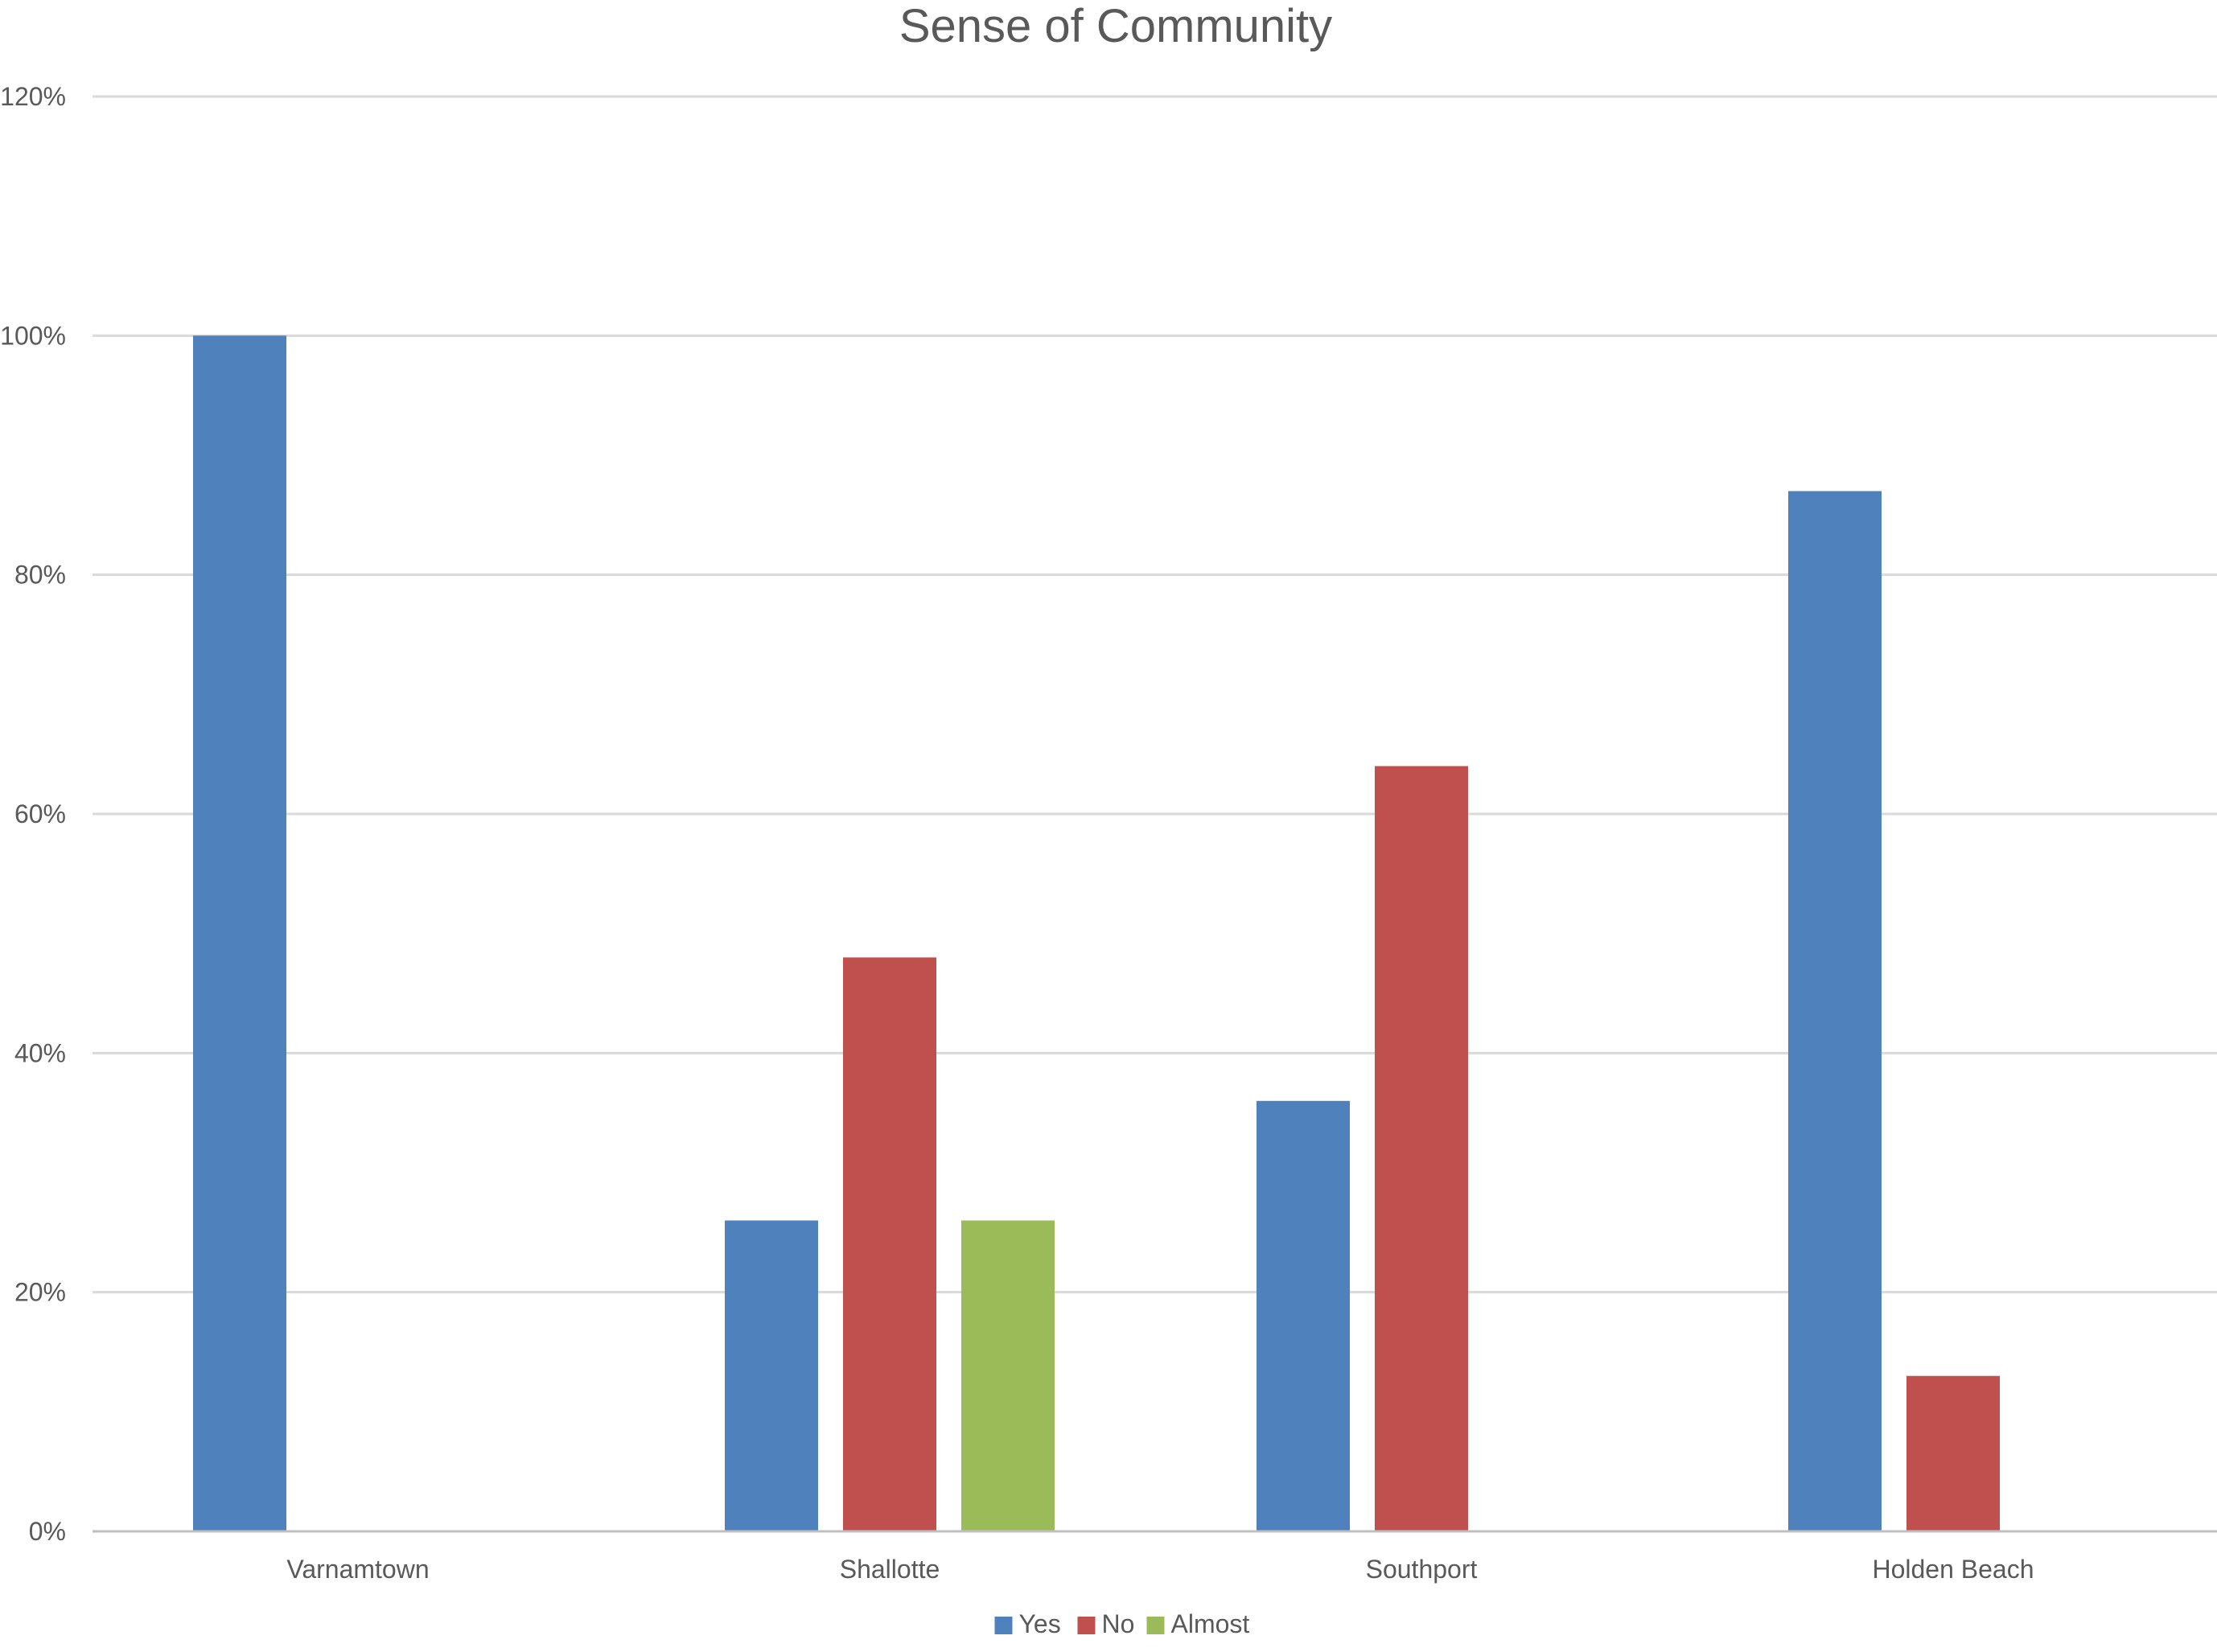 The image size is (2217, 1652). I want to click on bar-yes-southport, so click(1304, 1315).